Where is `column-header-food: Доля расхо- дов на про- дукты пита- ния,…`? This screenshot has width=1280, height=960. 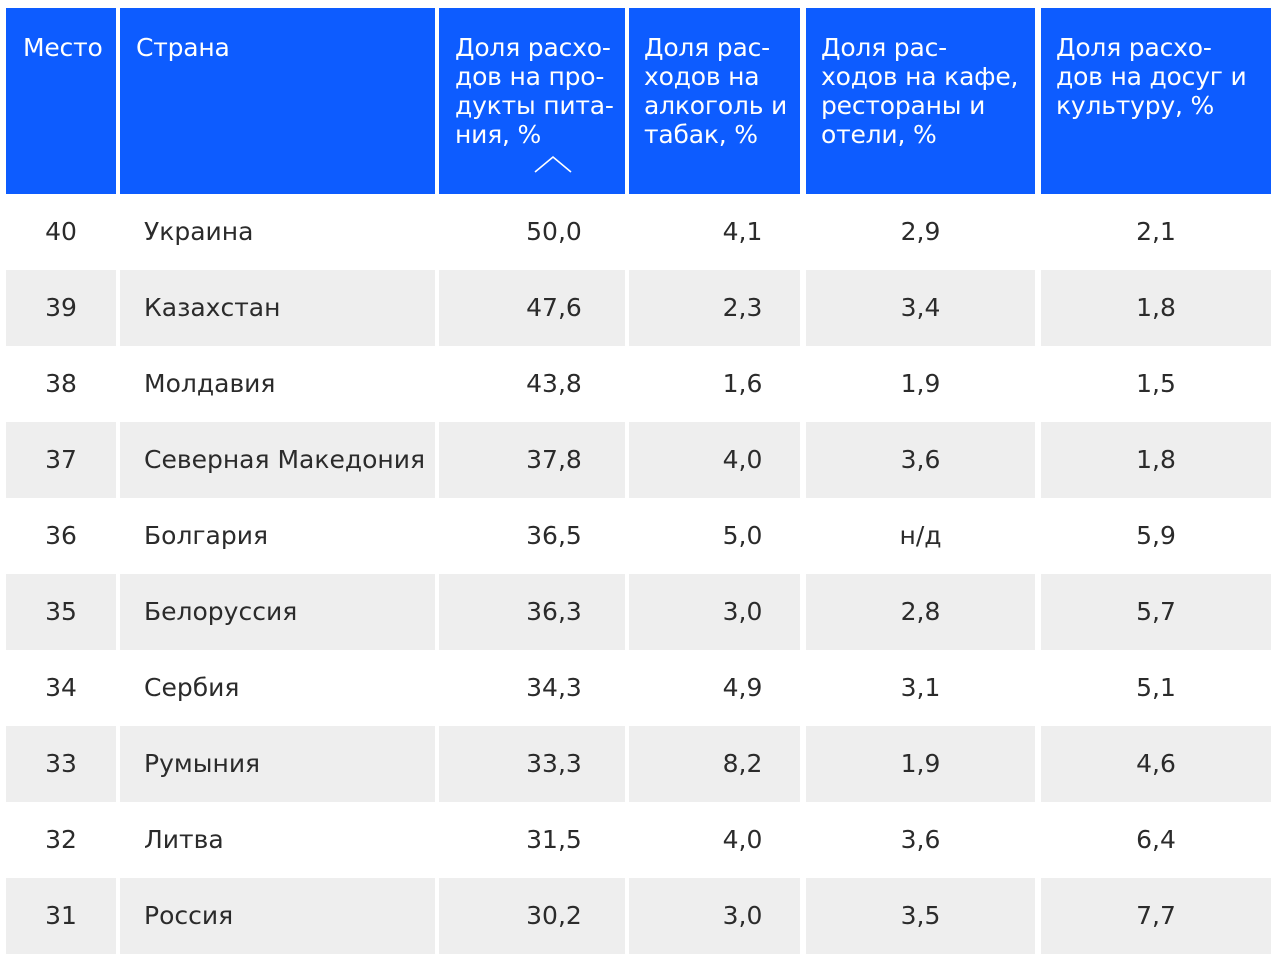
column-header-food: Доля расхо- дов на про- дукты пита- ния,… is located at coordinates (532, 101).